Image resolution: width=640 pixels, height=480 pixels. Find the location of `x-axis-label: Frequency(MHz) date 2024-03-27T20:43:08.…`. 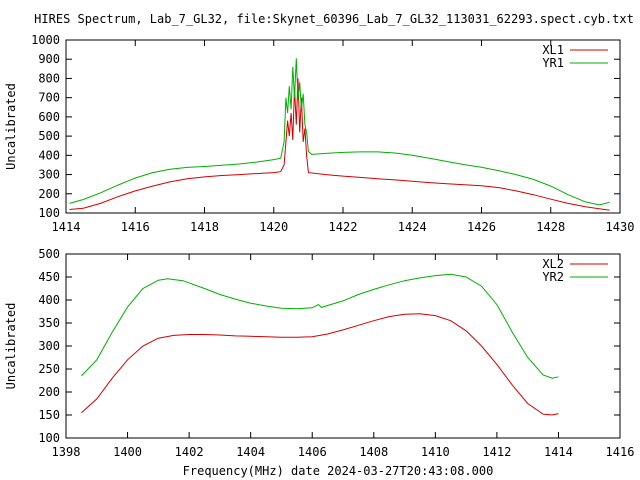

x-axis-label: Frequency(MHz) date 2024-03-27T20:43:08.… is located at coordinates (338, 471).